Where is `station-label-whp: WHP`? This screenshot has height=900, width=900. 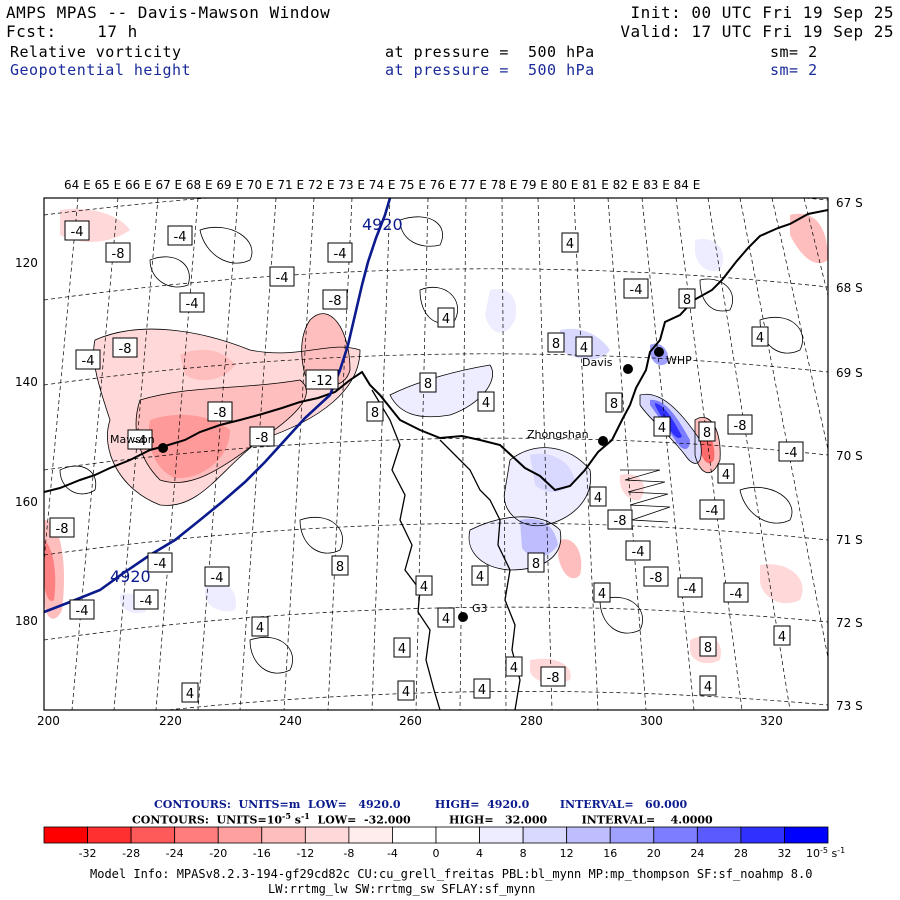
station-label-whp: WHP is located at coordinates (679, 360).